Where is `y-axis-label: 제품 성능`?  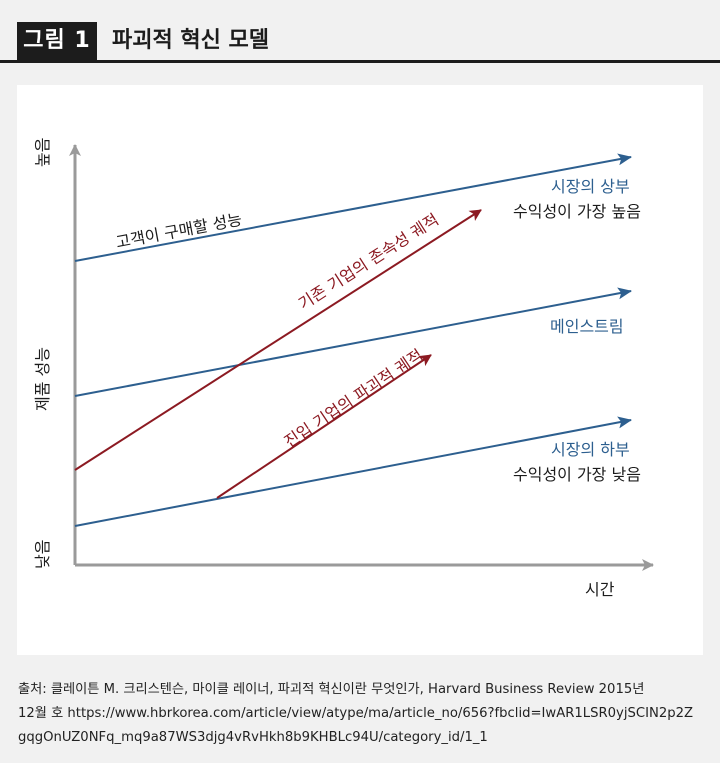
y-axis-label: 제품 성능 is located at coordinates (42, 379).